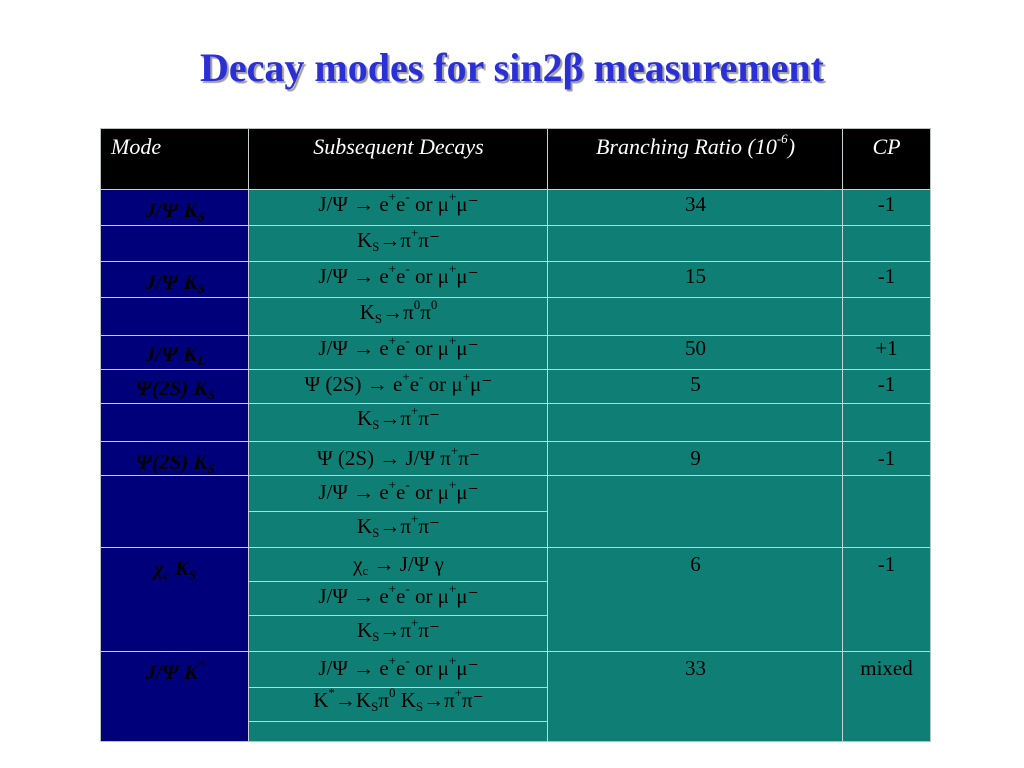 The height and width of the screenshot is (768, 1024). What do you see at coordinates (512, 67) in the screenshot?
I see `slide-title: Decay modes for sin2β measurement` at bounding box center [512, 67].